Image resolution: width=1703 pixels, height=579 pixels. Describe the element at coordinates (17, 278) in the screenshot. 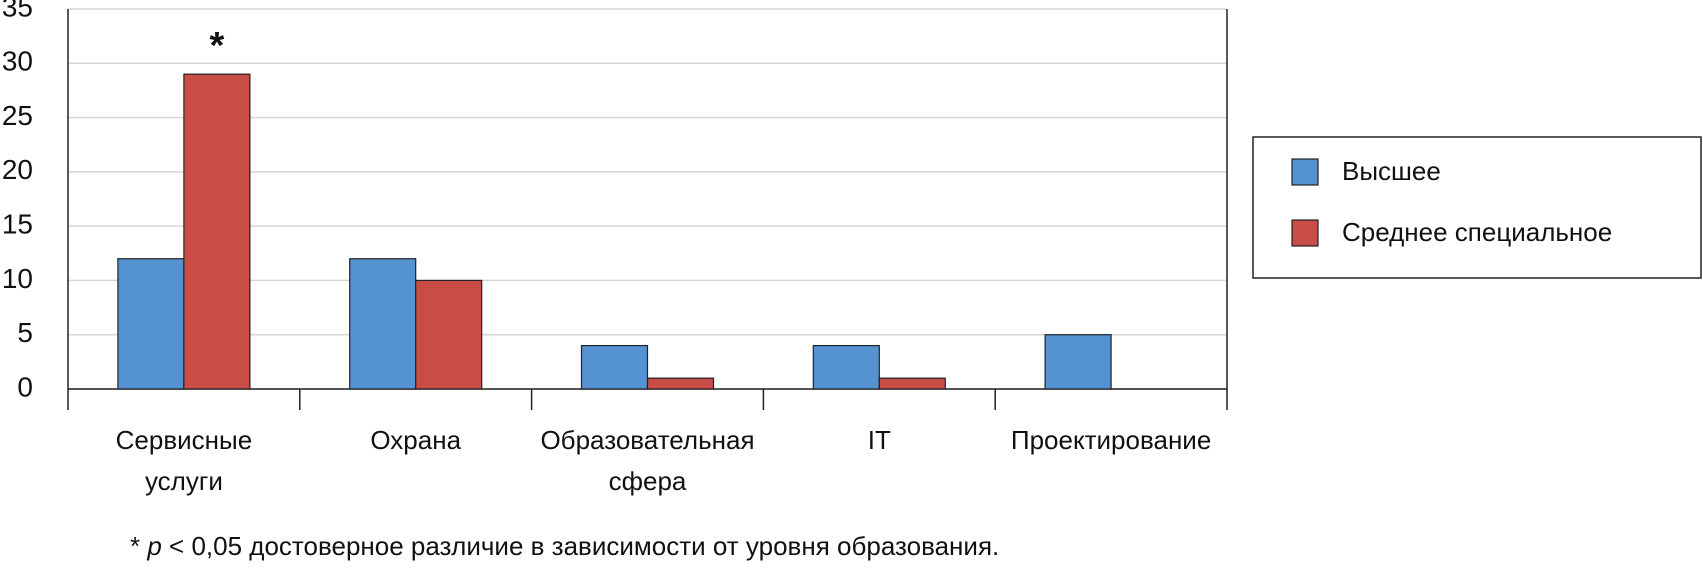

I see `y-tick-label: 10` at that location.